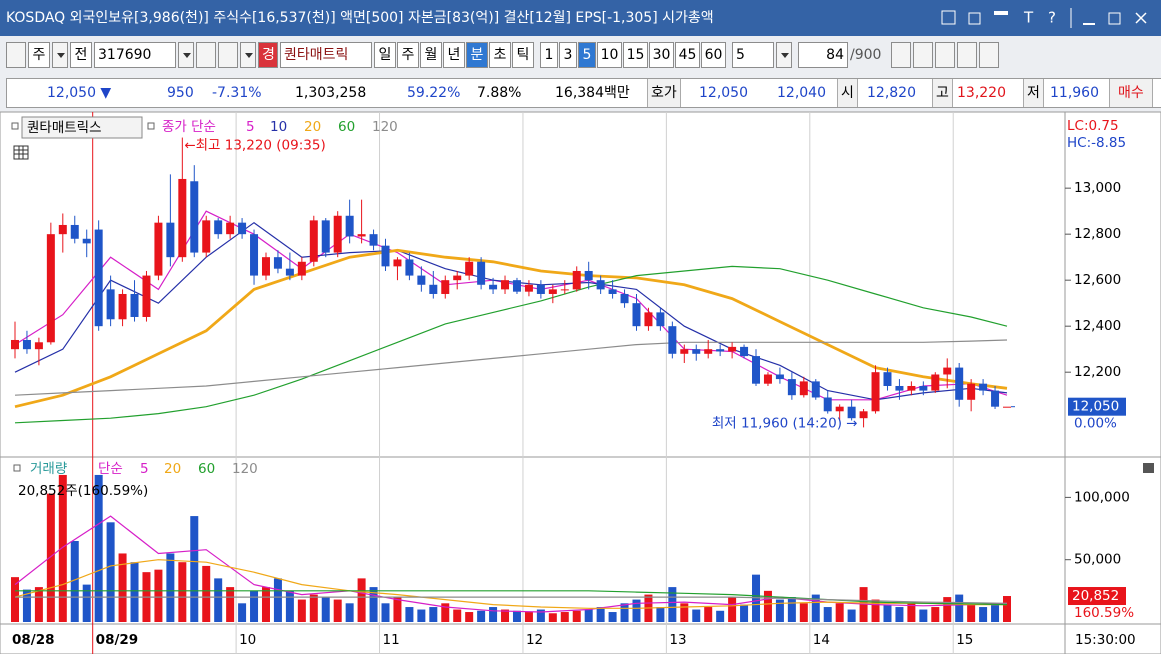 This screenshot has width=1161, height=654. Describe the element at coordinates (408, 55) in the screenshot. I see `period-btn: 주` at that location.